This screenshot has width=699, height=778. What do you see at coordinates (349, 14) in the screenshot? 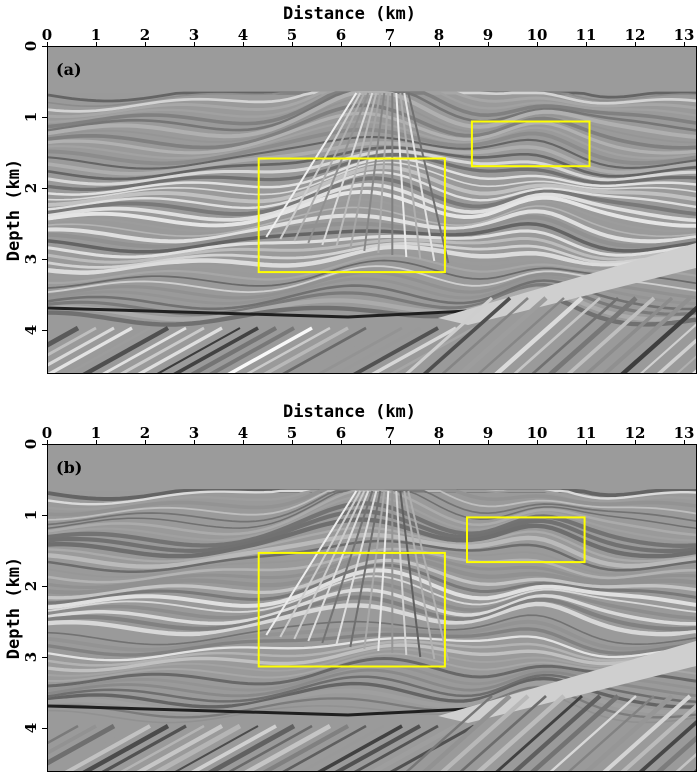
I see `x-axis-title: Distance (km)` at bounding box center [349, 14].